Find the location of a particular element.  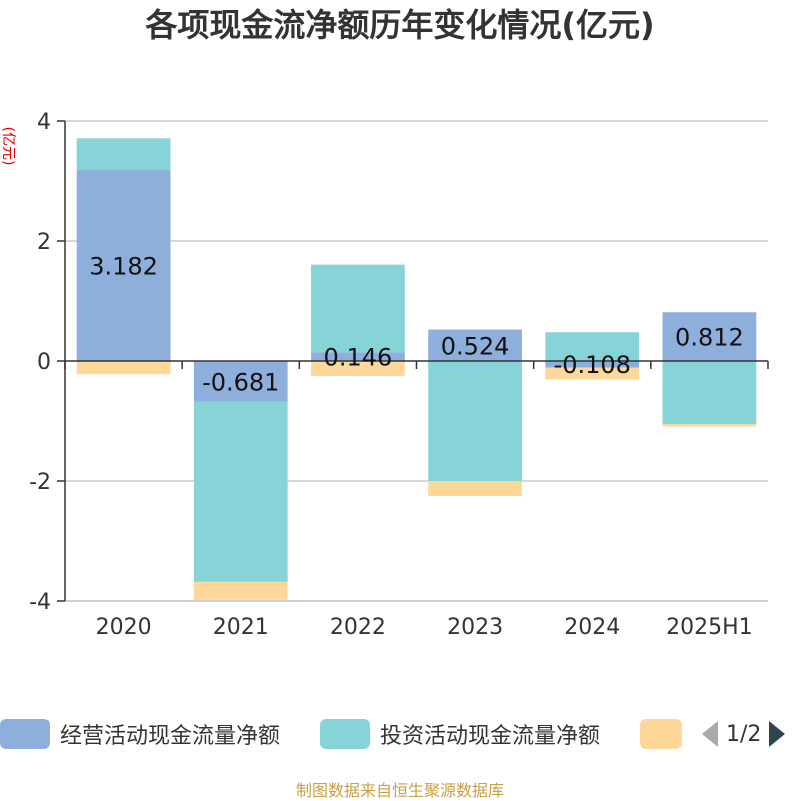

y-tick-label: -2 is located at coordinates (40, 482).